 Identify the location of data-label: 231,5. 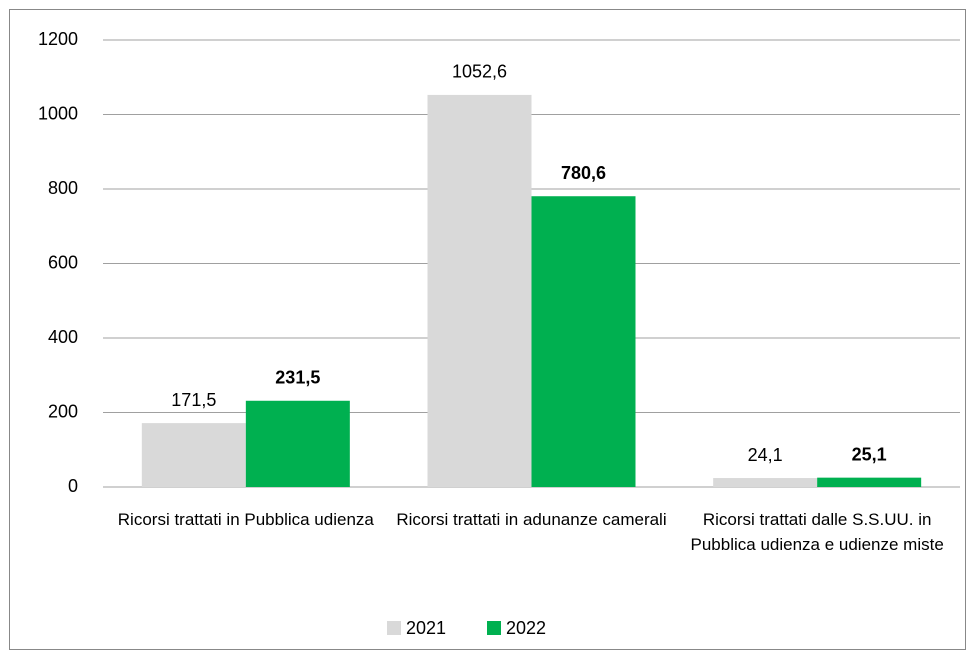
(297, 378).